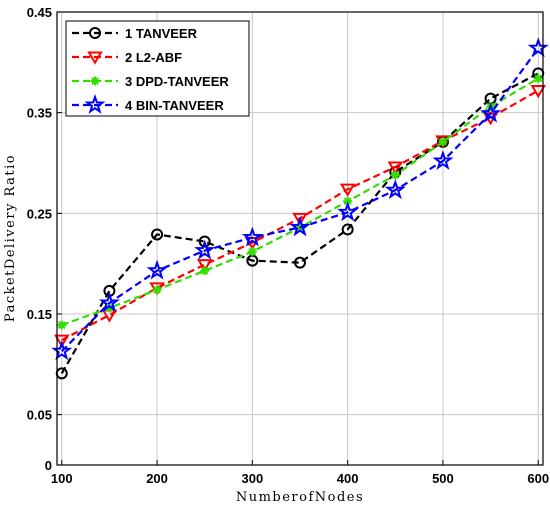 The height and width of the screenshot is (511, 550). I want to click on legend-entry: 4 BIN-TANVEER, so click(148, 103).